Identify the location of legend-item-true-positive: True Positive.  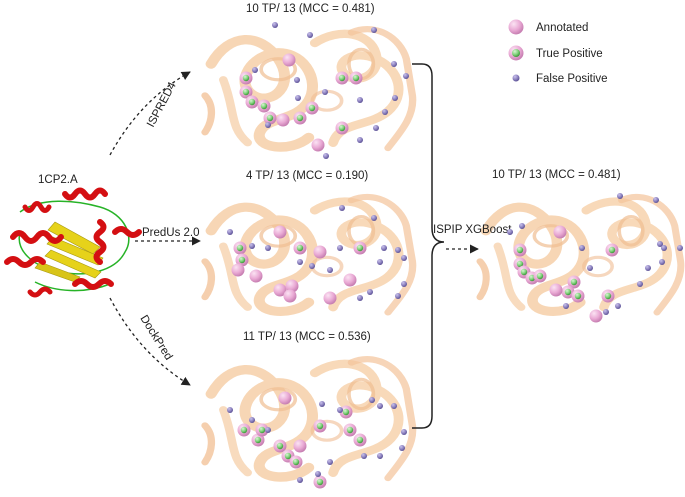
(555, 53).